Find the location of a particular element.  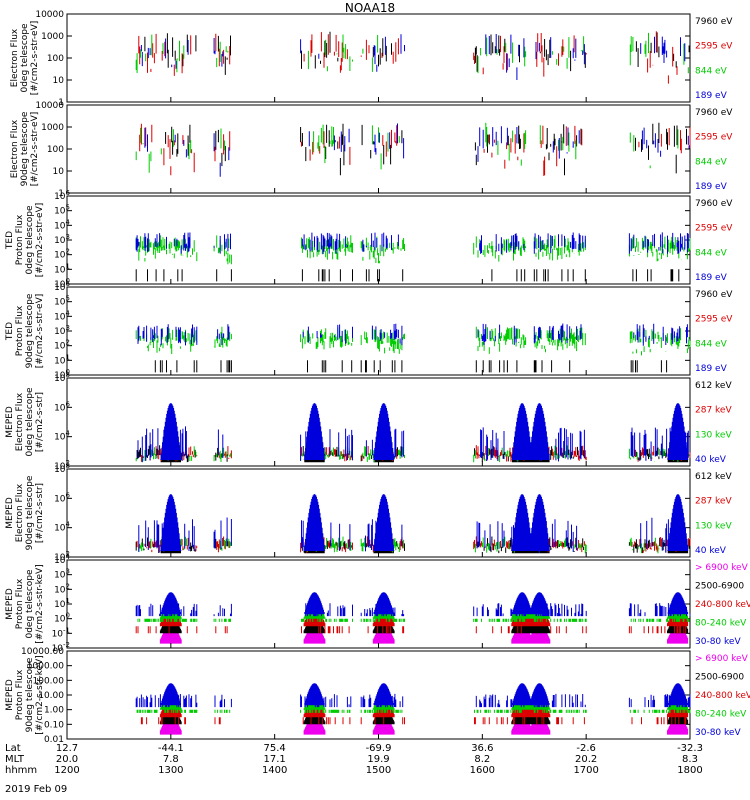

x-tick-label: -69.9 is located at coordinates (379, 748).